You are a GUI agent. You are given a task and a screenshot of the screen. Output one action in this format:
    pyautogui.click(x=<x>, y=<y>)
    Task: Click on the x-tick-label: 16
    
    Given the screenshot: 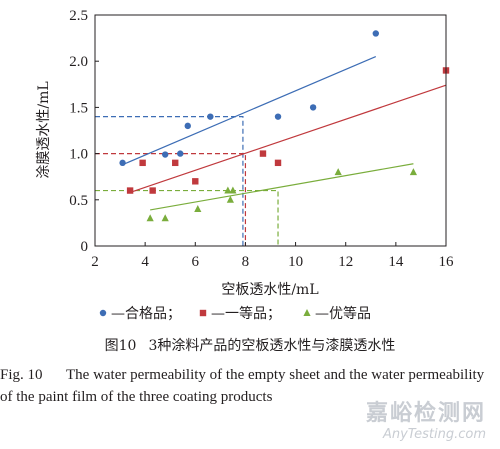 What is the action you would take?
    pyautogui.click(x=447, y=262)
    